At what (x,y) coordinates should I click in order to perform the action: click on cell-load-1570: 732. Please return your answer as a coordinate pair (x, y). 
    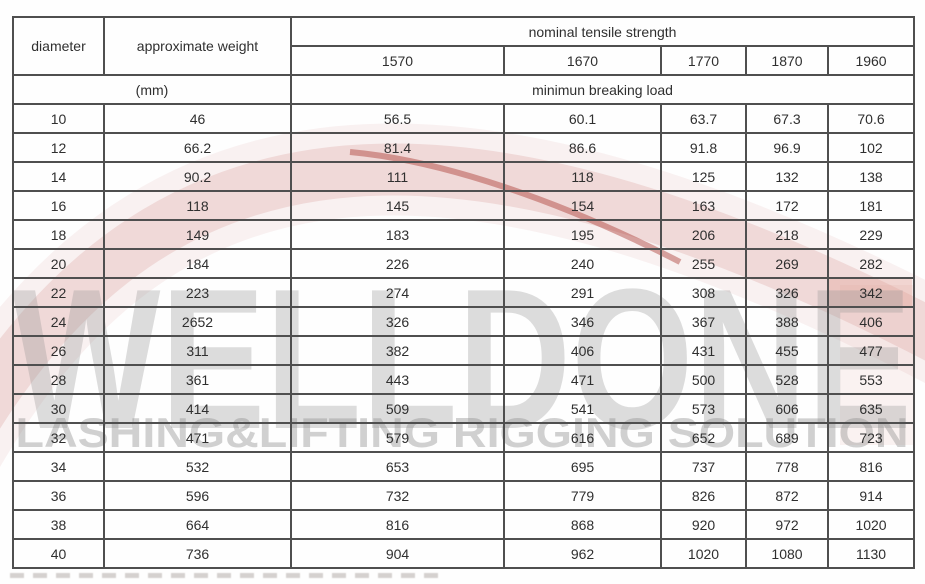
    Looking at the image, I should click on (397, 495).